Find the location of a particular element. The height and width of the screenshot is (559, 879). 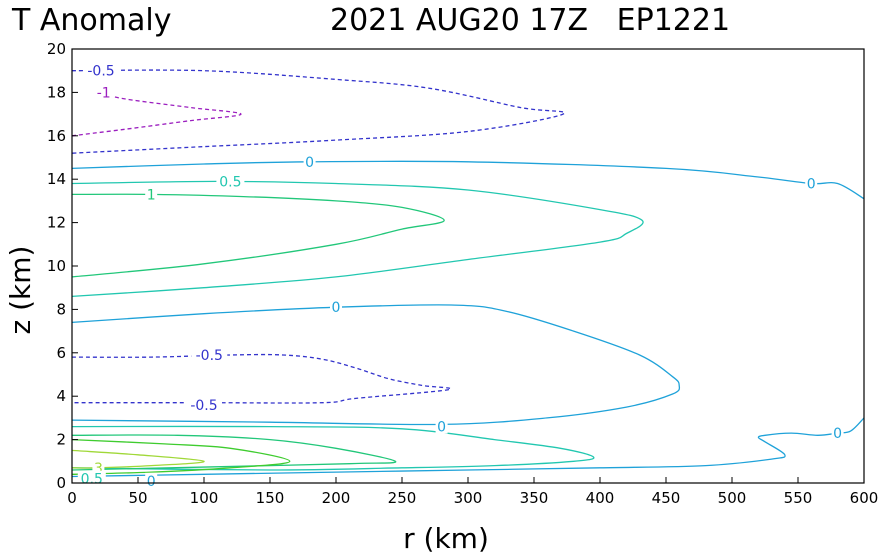

y-axis-label: z (km) is located at coordinates (20, 290).